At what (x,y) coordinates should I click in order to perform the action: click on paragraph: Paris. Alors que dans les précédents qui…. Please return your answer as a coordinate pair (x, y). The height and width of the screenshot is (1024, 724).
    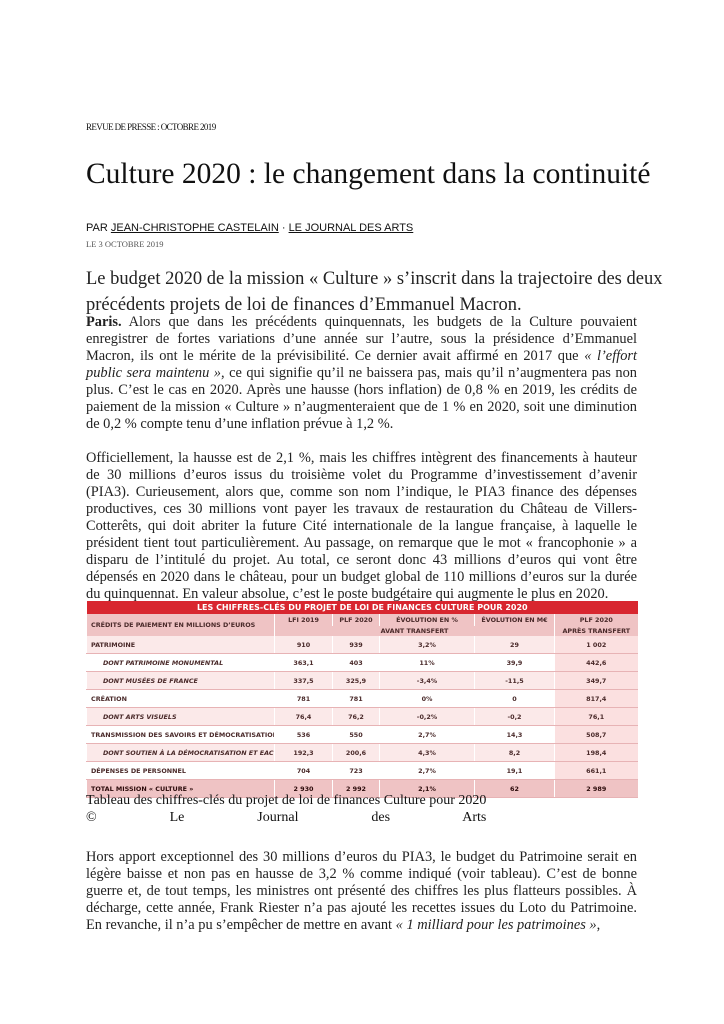
    Looking at the image, I should click on (361, 373).